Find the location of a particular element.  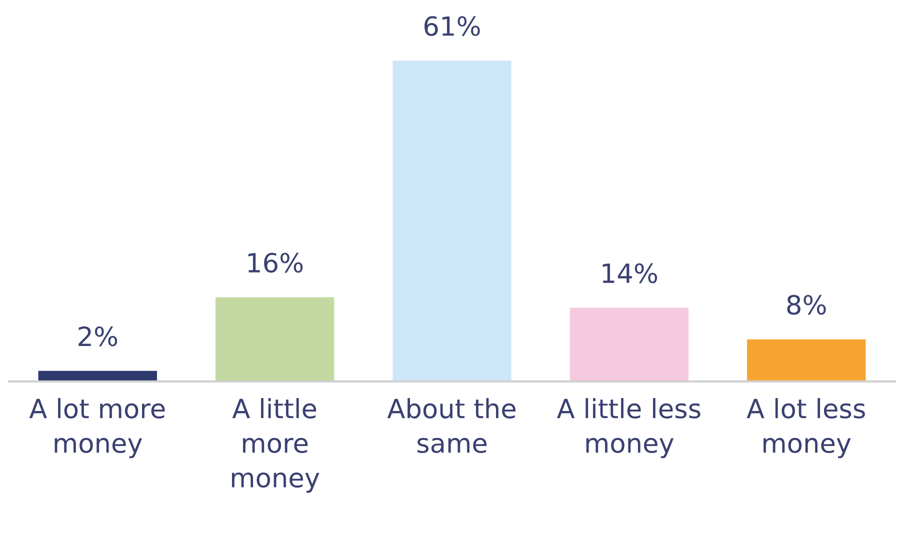

x-tick-label: About the same is located at coordinates (451, 426).